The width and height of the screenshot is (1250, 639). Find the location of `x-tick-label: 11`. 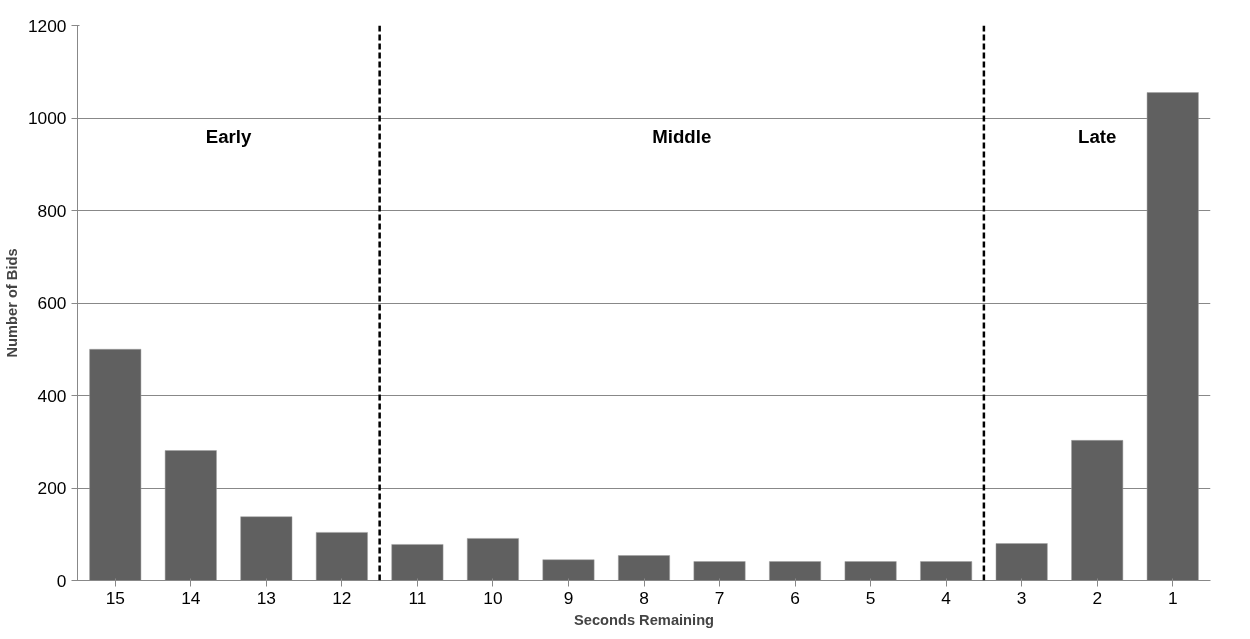

x-tick-label: 11 is located at coordinates (417, 597).